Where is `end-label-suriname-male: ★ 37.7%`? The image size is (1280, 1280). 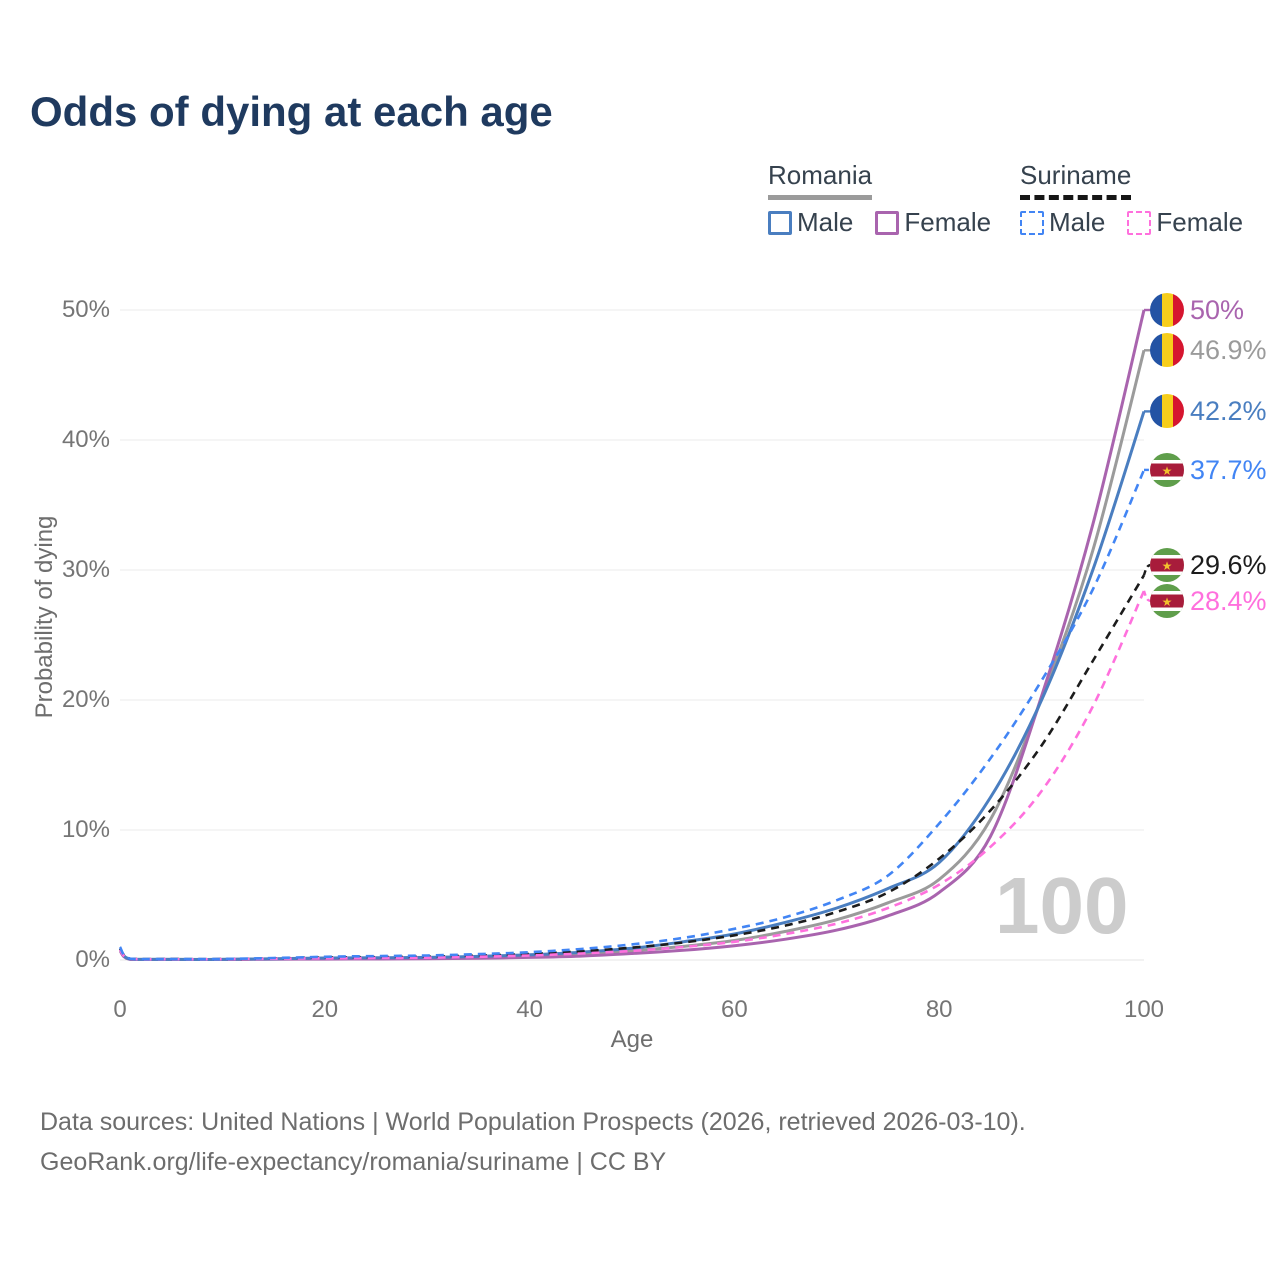
end-label-suriname-male: ★ 37.7% is located at coordinates (1208, 469).